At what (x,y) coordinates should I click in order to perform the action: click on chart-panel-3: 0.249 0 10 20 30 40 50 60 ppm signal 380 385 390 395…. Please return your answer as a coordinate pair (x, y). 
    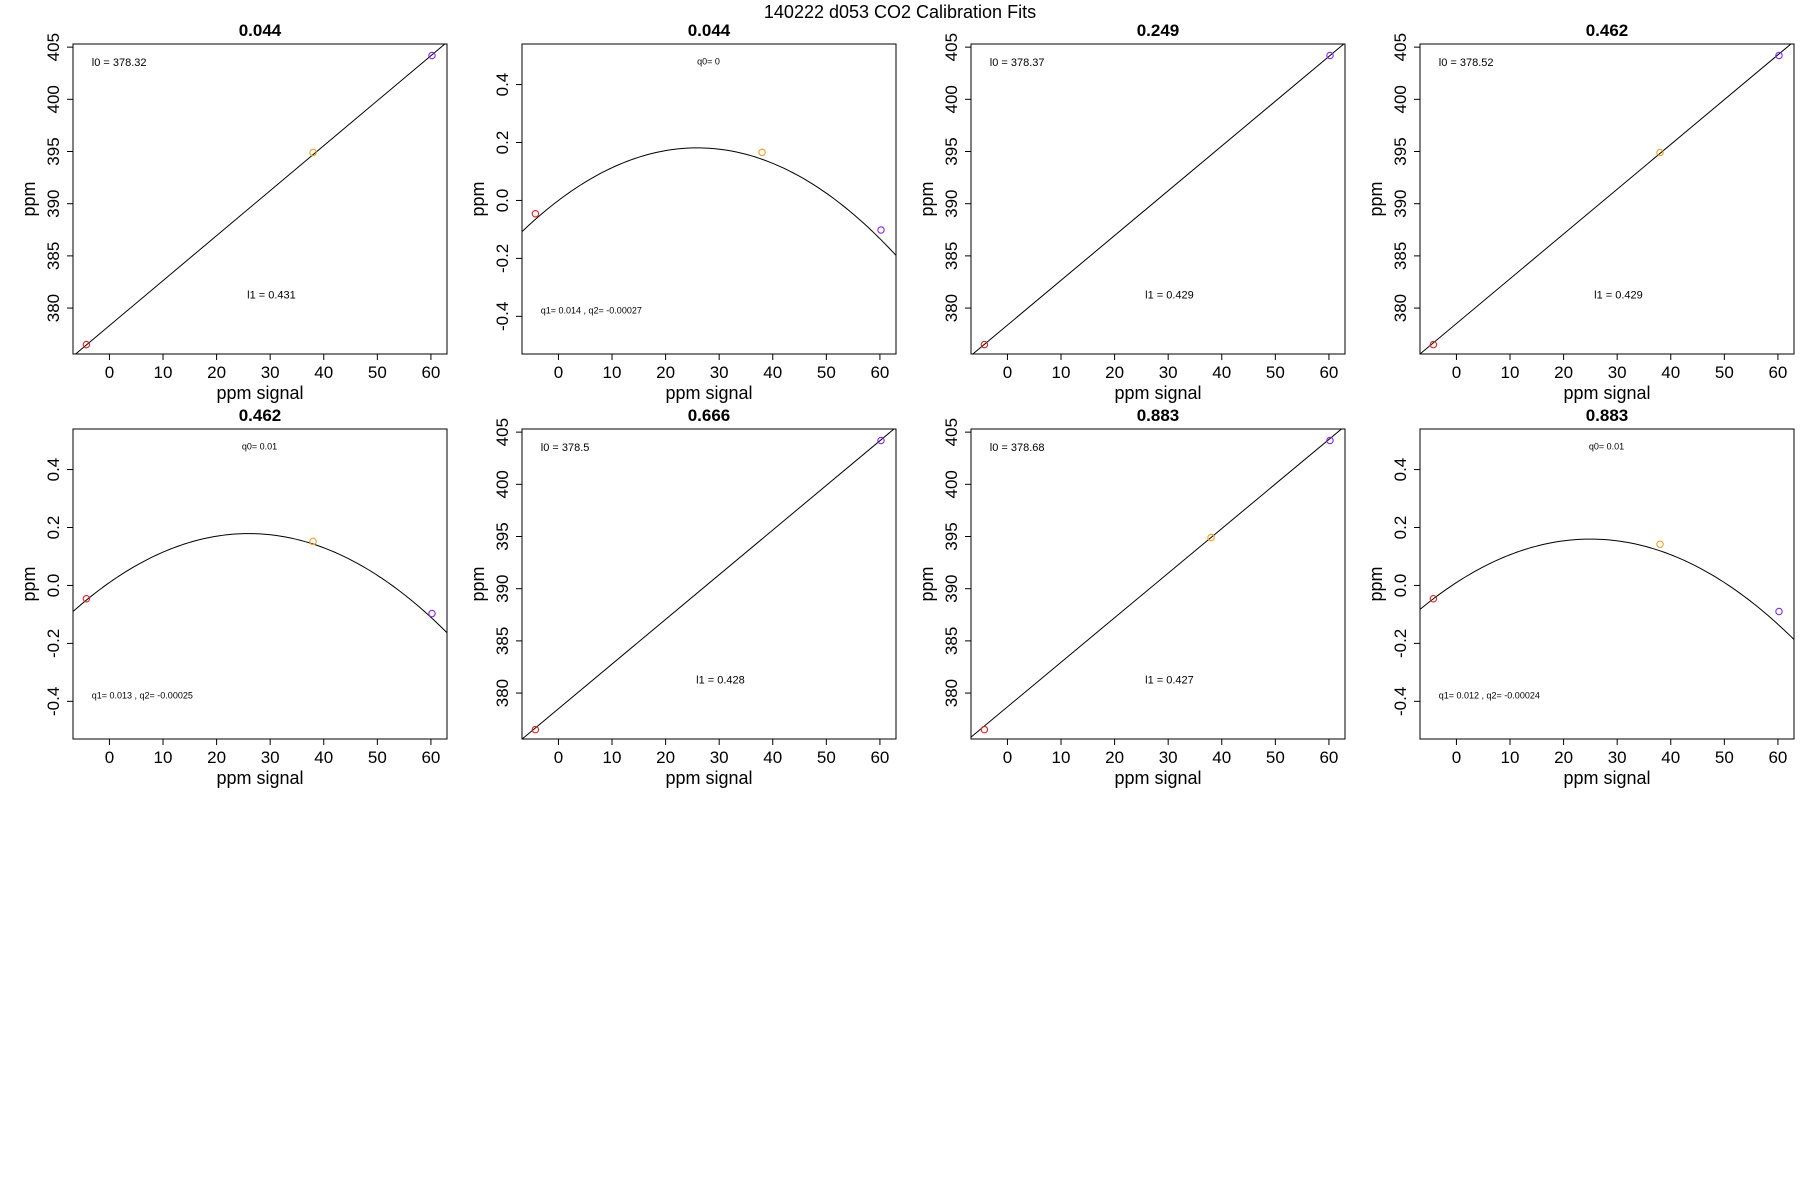
    Looking at the image, I should click on (1131, 212).